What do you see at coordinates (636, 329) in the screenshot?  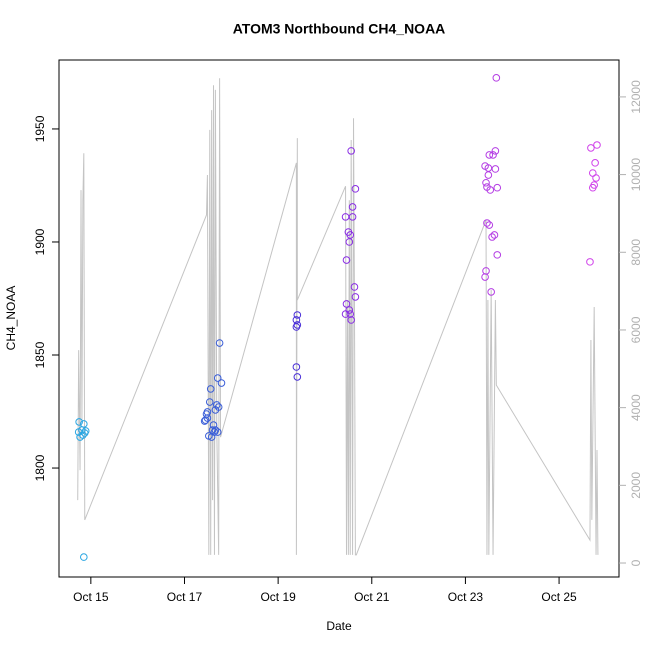 I see `y2-tick-label: 6000` at bounding box center [636, 329].